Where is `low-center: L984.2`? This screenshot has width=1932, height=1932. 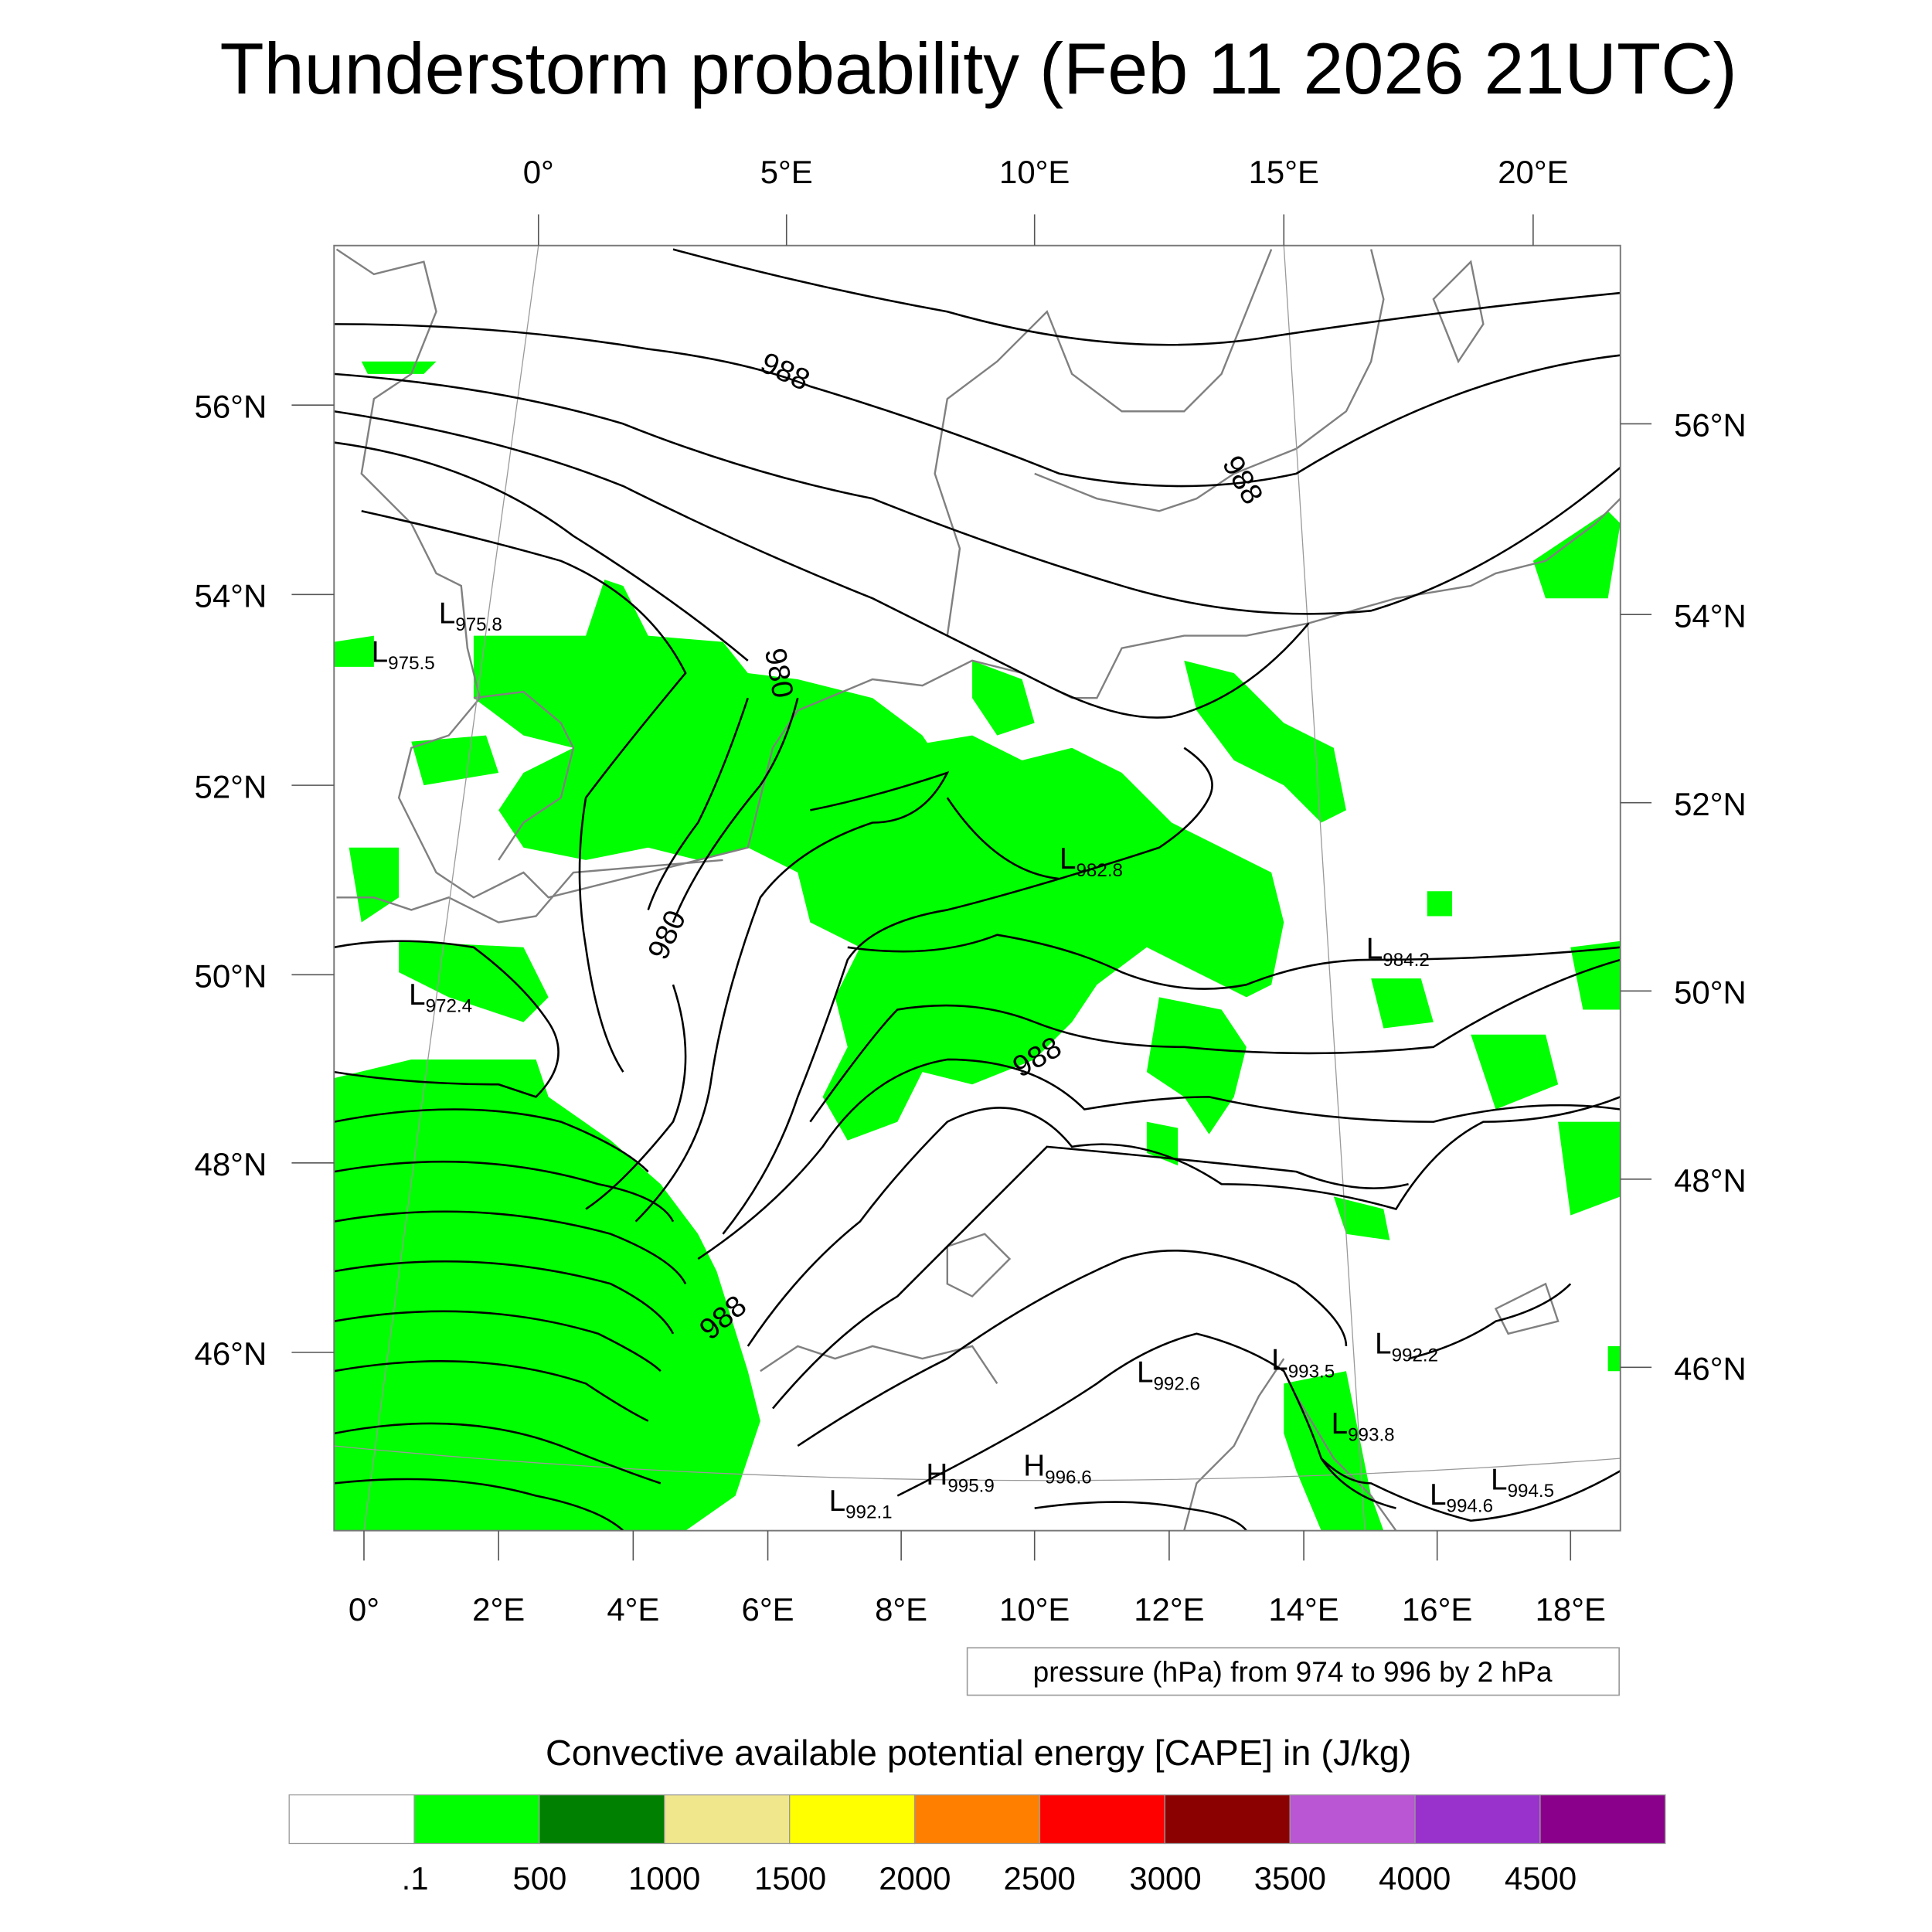
low-center: L984.2 is located at coordinates (1398, 951).